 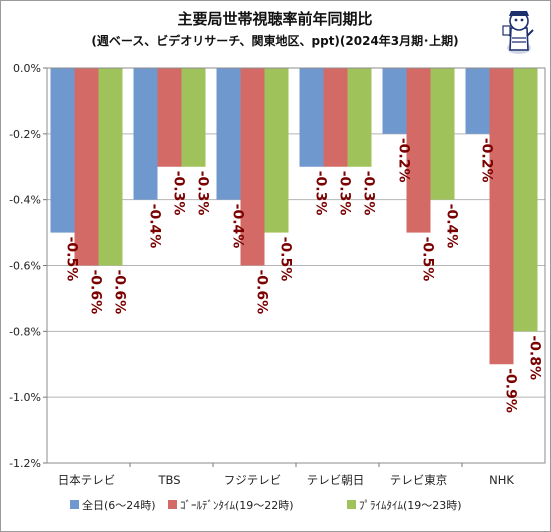 I want to click on data-label-5-0: -0.2%, so click(x=487, y=160).